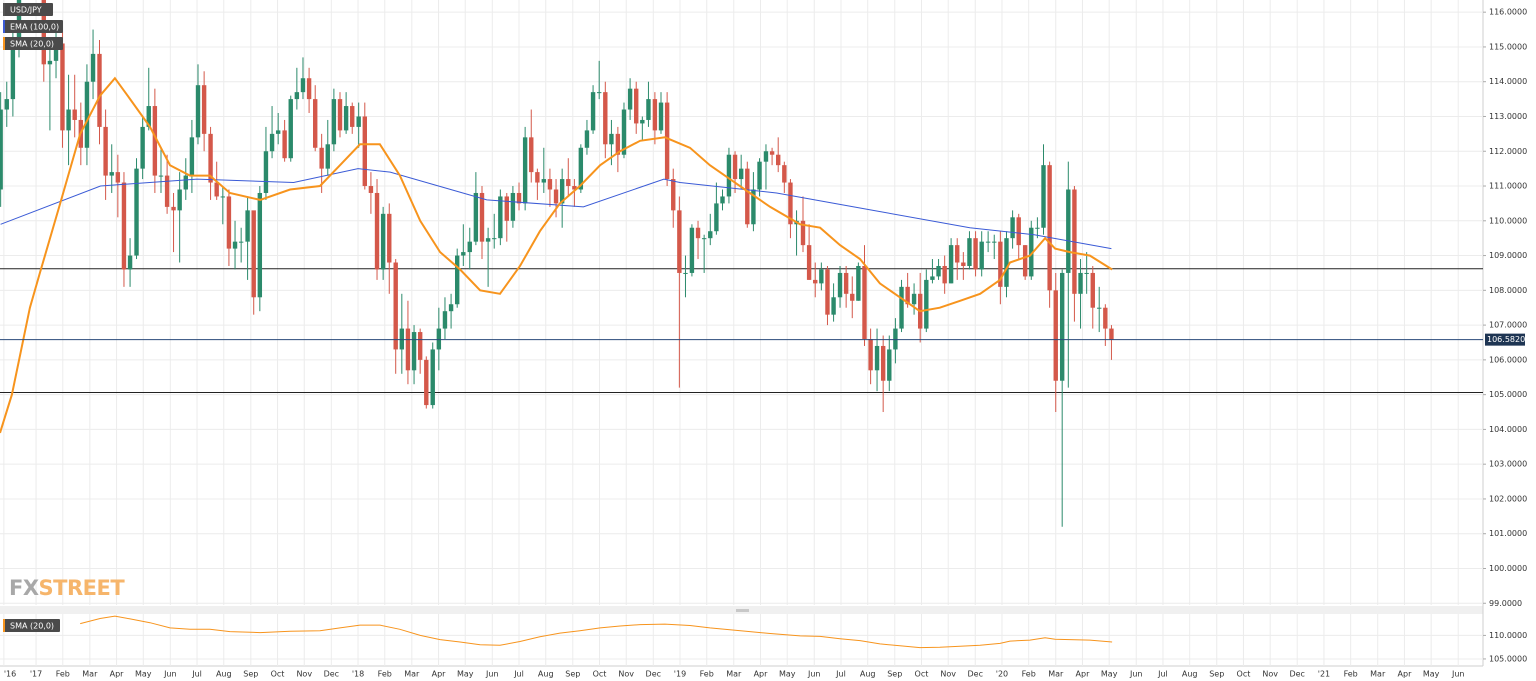 This screenshot has width=1536, height=681. Describe the element at coordinates (1508, 498) in the screenshot. I see `y-tick-label: 102.0000` at that location.